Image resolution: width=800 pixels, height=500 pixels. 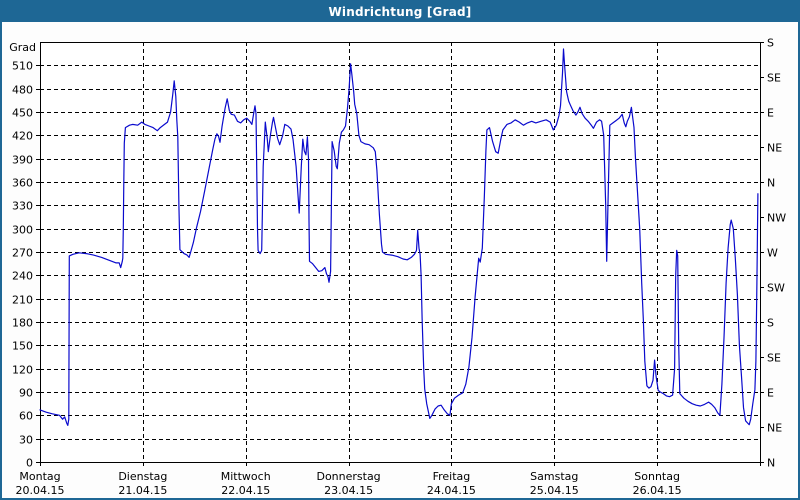 I want to click on day-name-label: Donnerstag, so click(x=348, y=476).